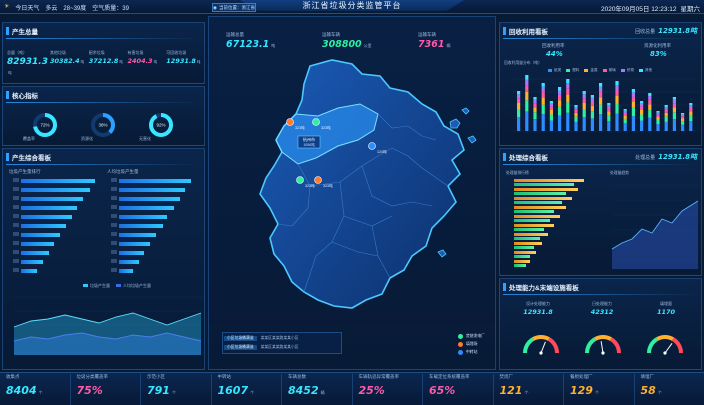 The height and width of the screenshot is (405, 704). Describe the element at coordinates (25, 171) in the screenshot. I see `chart1-title: 垃圾产生量排行` at that location.